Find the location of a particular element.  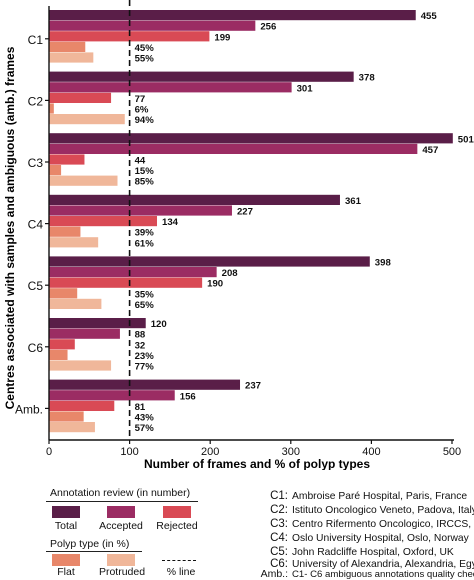

label-c3-flat: 15% is located at coordinates (145, 171).